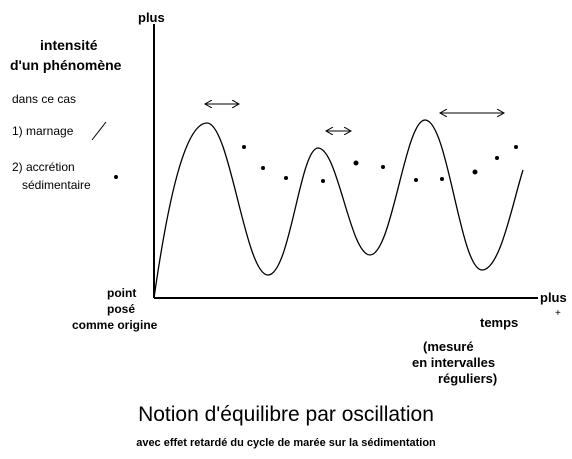 Image resolution: width=572 pixels, height=459 pixels. What do you see at coordinates (380, 164) in the screenshot?
I see `sediment-dots` at bounding box center [380, 164].